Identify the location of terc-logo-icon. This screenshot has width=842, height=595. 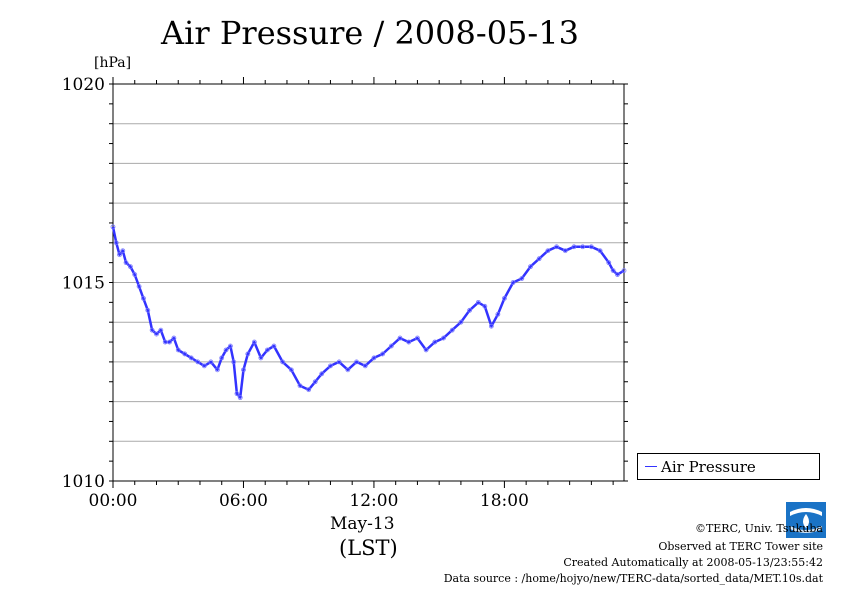
(806, 520).